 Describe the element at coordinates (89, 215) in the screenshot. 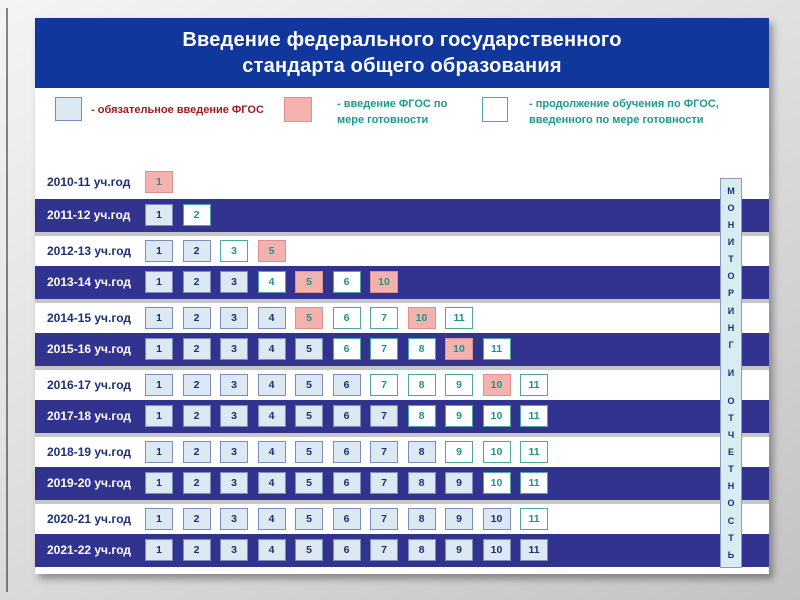

I see `year-label: 2011-12 уч.год` at that location.